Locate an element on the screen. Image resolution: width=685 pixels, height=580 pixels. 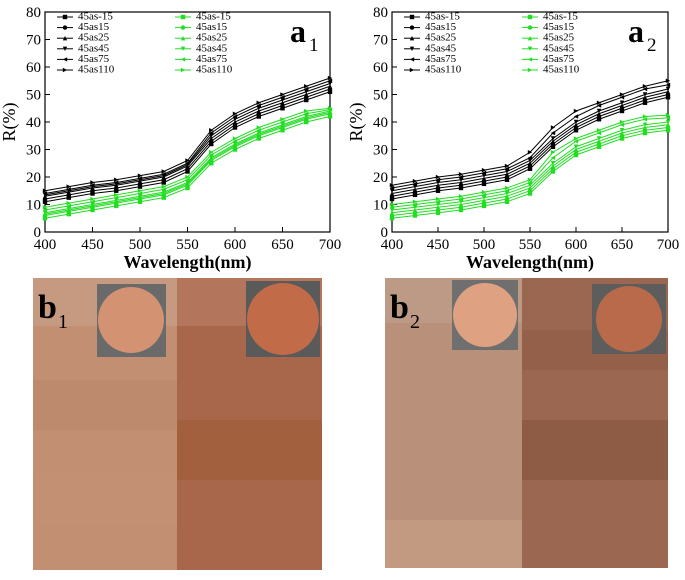
x-tick-label: 600 is located at coordinates (576, 245).